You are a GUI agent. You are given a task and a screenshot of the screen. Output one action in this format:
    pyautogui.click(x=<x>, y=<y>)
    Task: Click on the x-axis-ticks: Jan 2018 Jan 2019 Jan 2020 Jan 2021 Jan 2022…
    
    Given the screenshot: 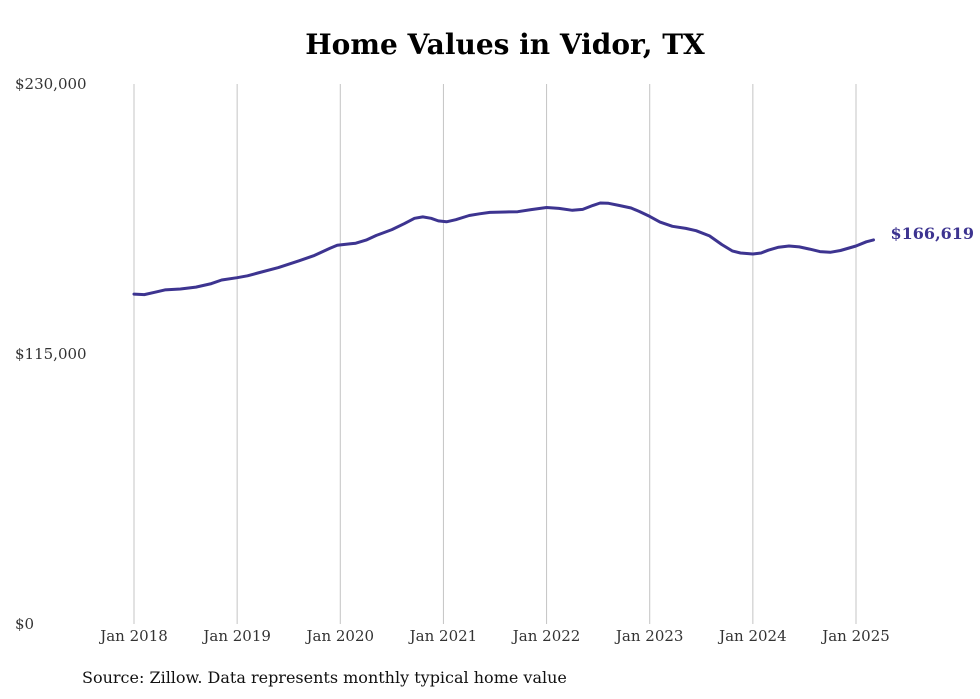 What is the action you would take?
    pyautogui.click(x=494, y=636)
    